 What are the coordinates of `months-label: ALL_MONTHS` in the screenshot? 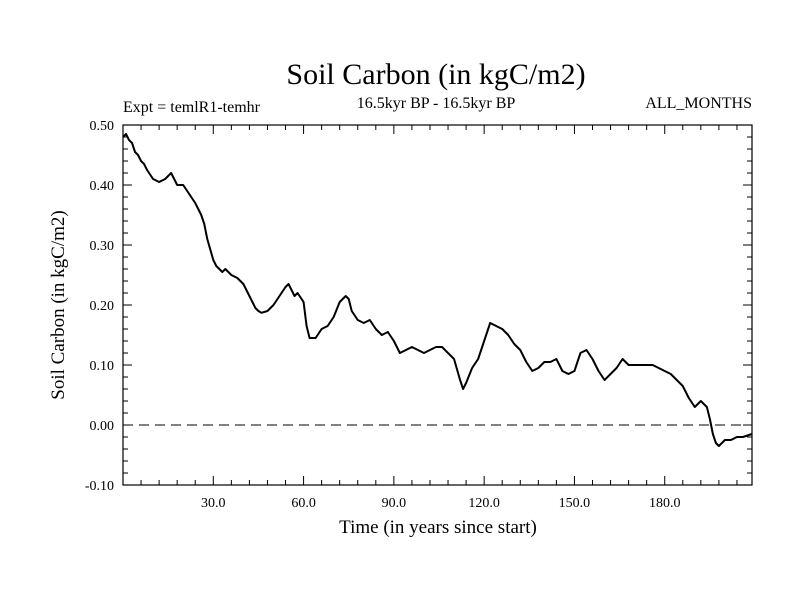 It's located at (698, 103).